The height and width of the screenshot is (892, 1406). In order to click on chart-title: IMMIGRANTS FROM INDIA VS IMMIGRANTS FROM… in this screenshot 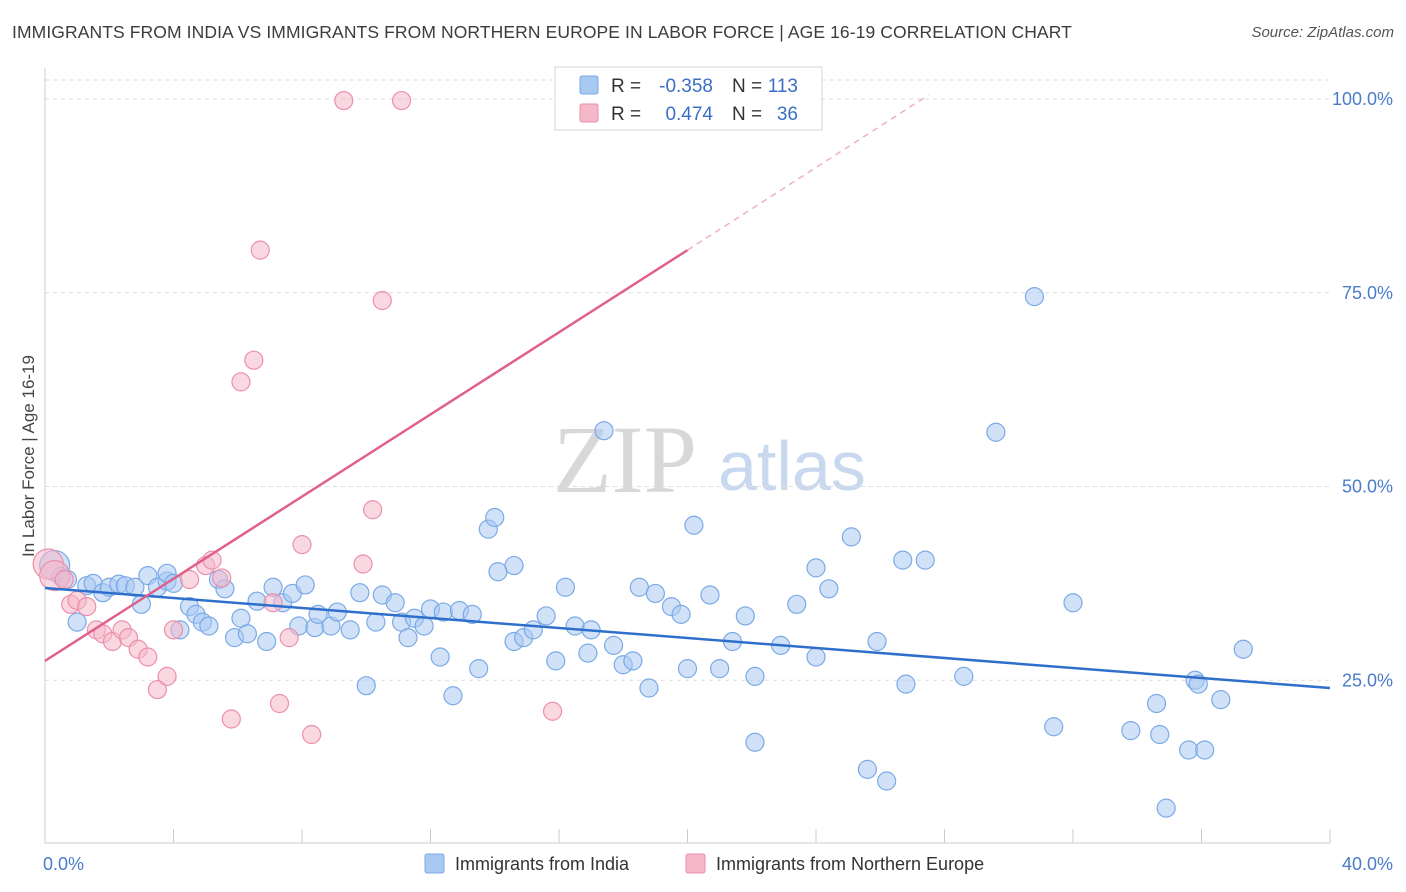, I will do `click(542, 32)`.